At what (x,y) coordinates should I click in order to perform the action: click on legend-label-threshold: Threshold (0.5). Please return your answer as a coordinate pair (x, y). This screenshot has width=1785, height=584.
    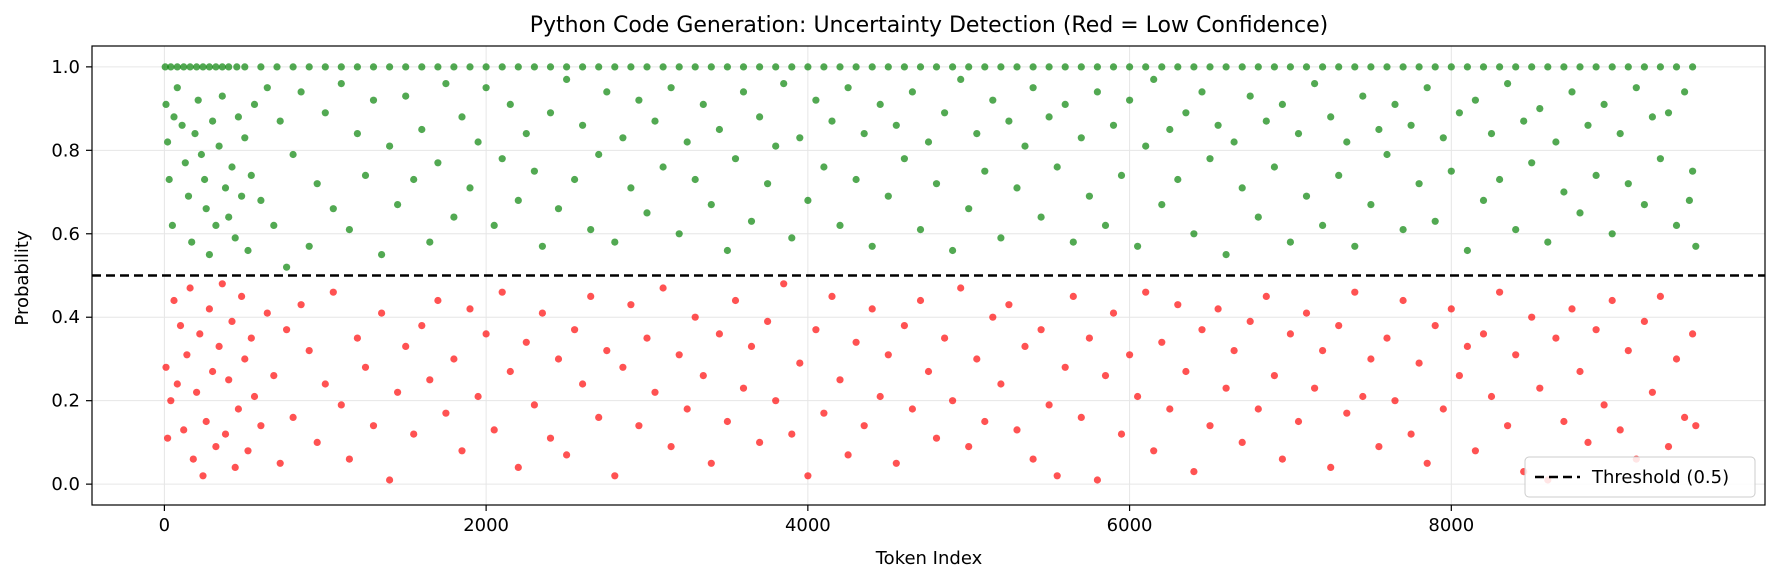
    Looking at the image, I should click on (1660, 477).